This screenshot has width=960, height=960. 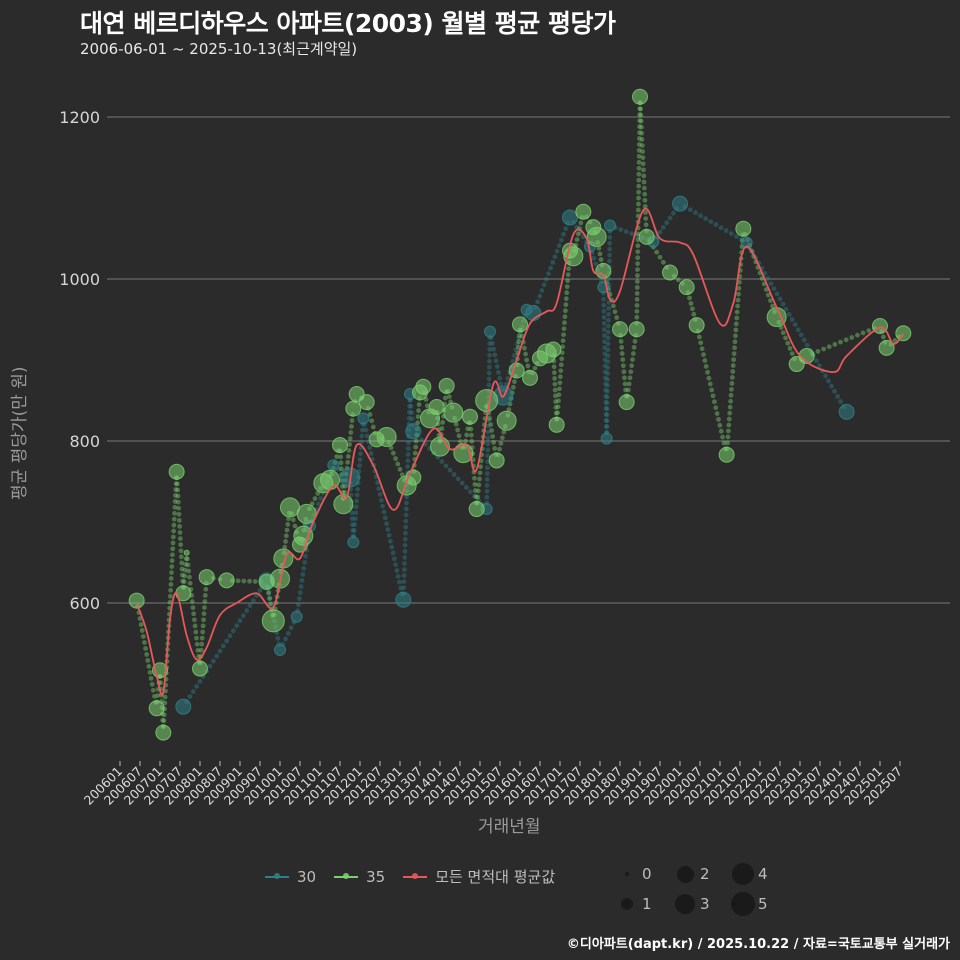 What do you see at coordinates (359, 877) in the screenshot?
I see `legend-item-35: 35` at bounding box center [359, 877].